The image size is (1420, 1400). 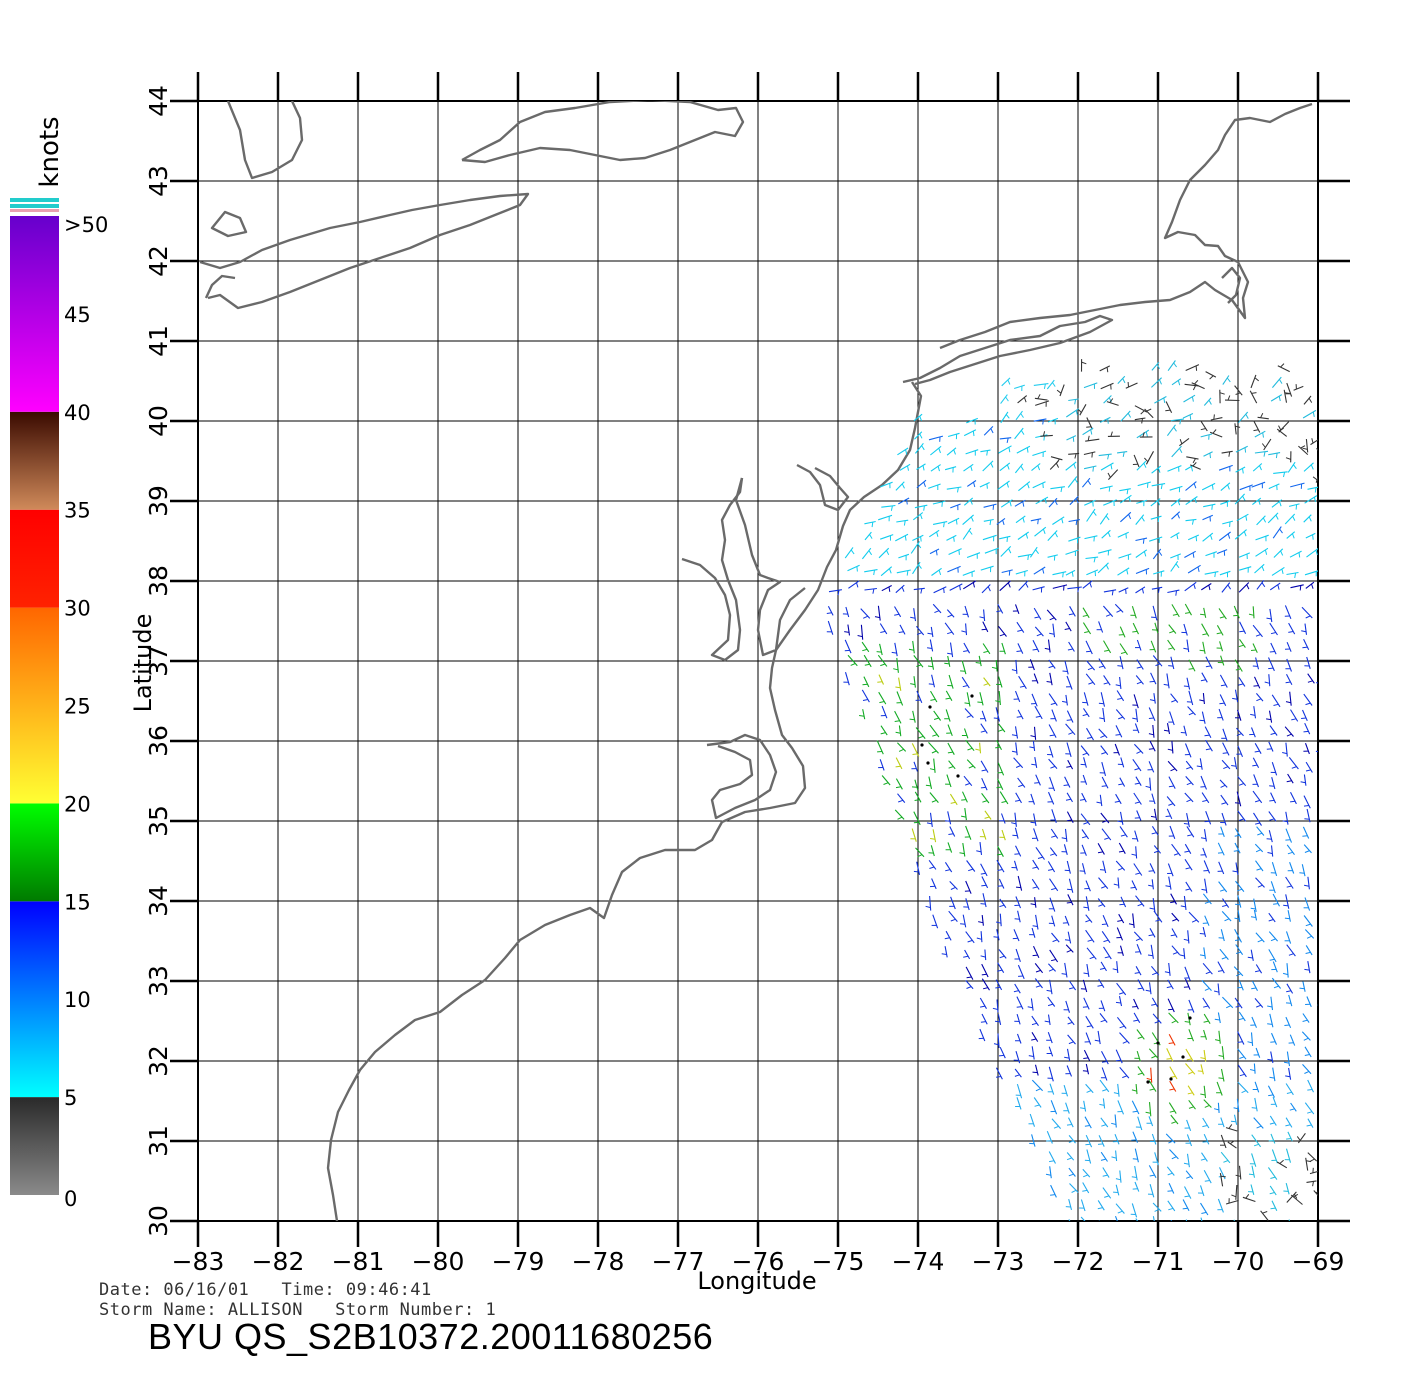 I want to click on colorbar-tick-label: >50, so click(x=86, y=225).